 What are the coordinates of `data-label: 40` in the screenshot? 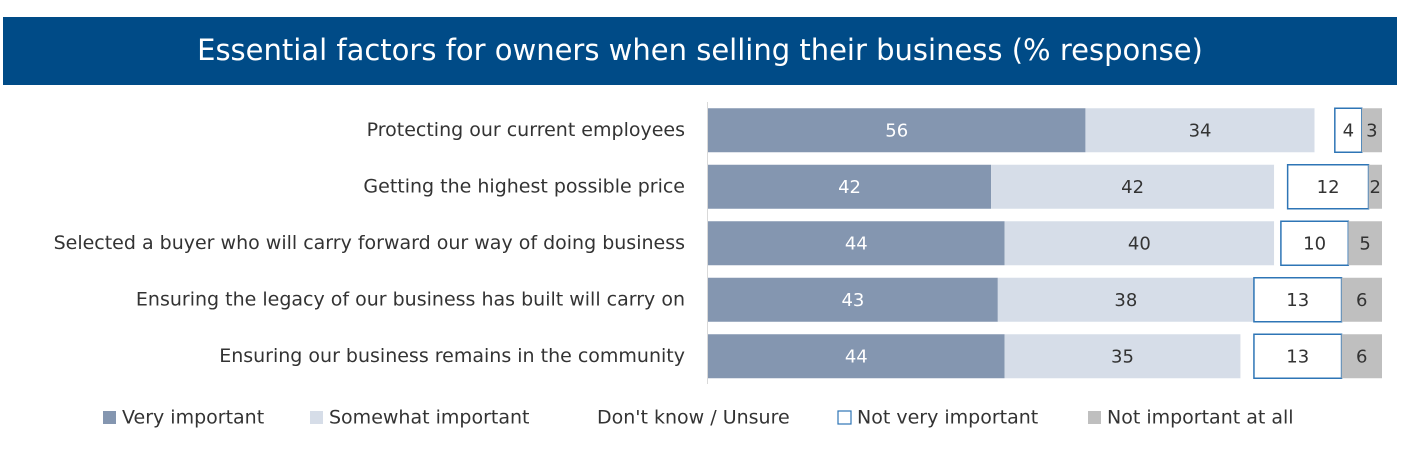 It's located at (1139, 243).